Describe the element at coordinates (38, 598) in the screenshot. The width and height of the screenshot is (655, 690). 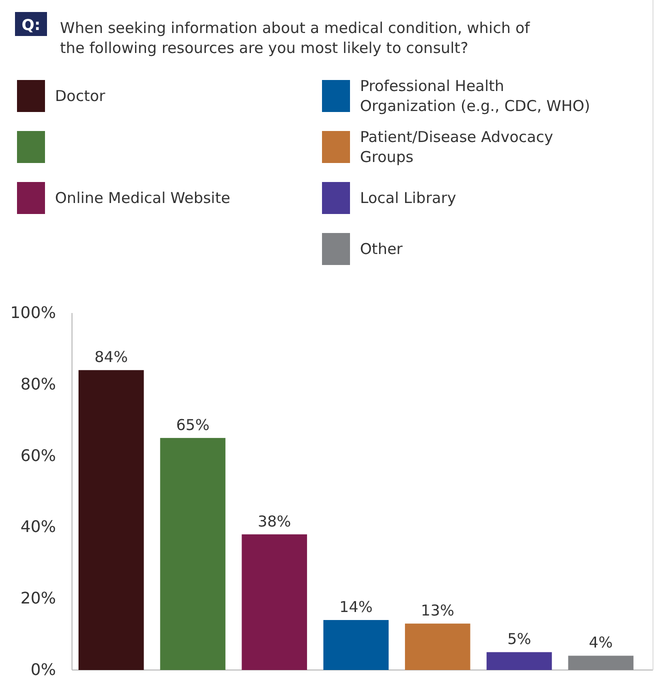
I see `y-tick-label: 20%` at that location.